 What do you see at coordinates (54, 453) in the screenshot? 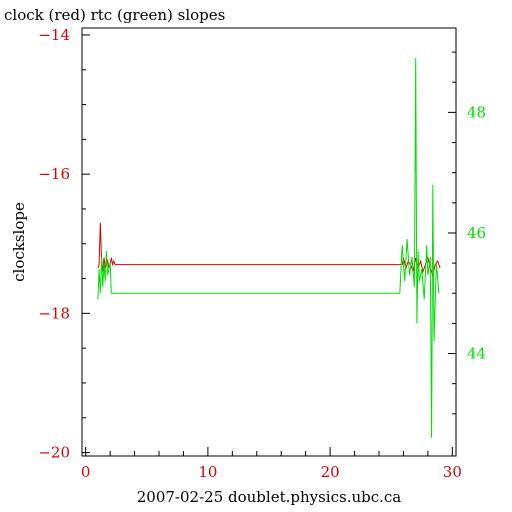
I see `left-tick-label: −20` at bounding box center [54, 453].